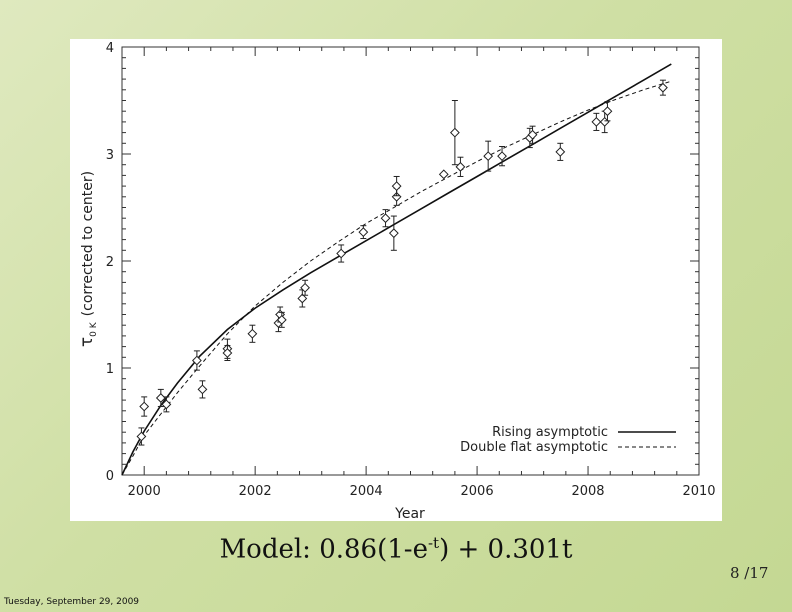 This screenshot has height=612, width=792. I want to click on y-tick-label: 2, so click(110, 262).